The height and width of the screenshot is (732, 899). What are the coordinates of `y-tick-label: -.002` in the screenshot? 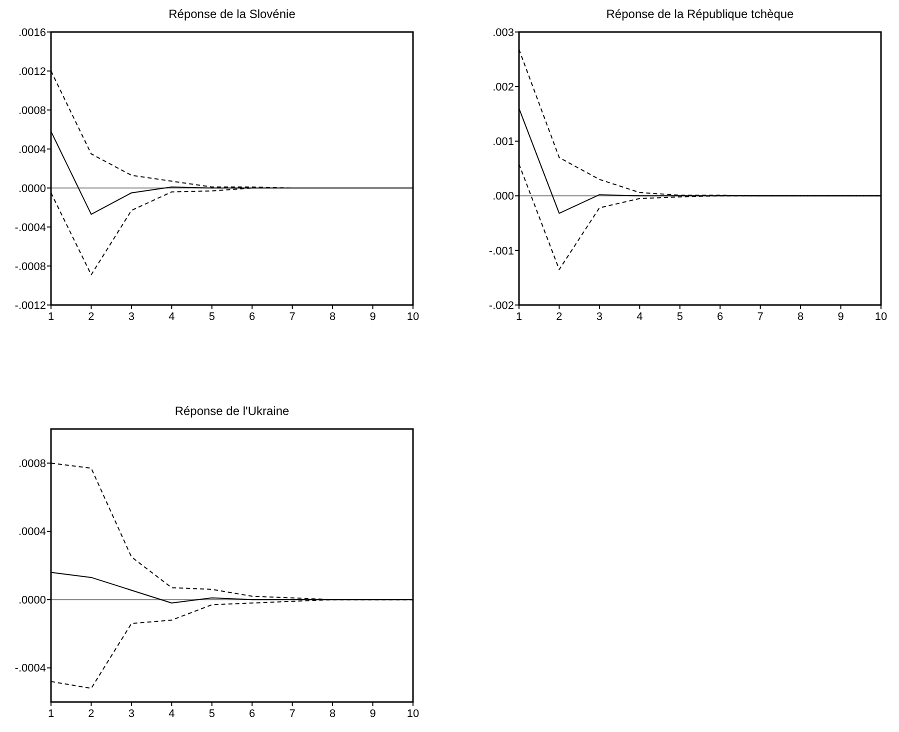 It's located at (501, 306).